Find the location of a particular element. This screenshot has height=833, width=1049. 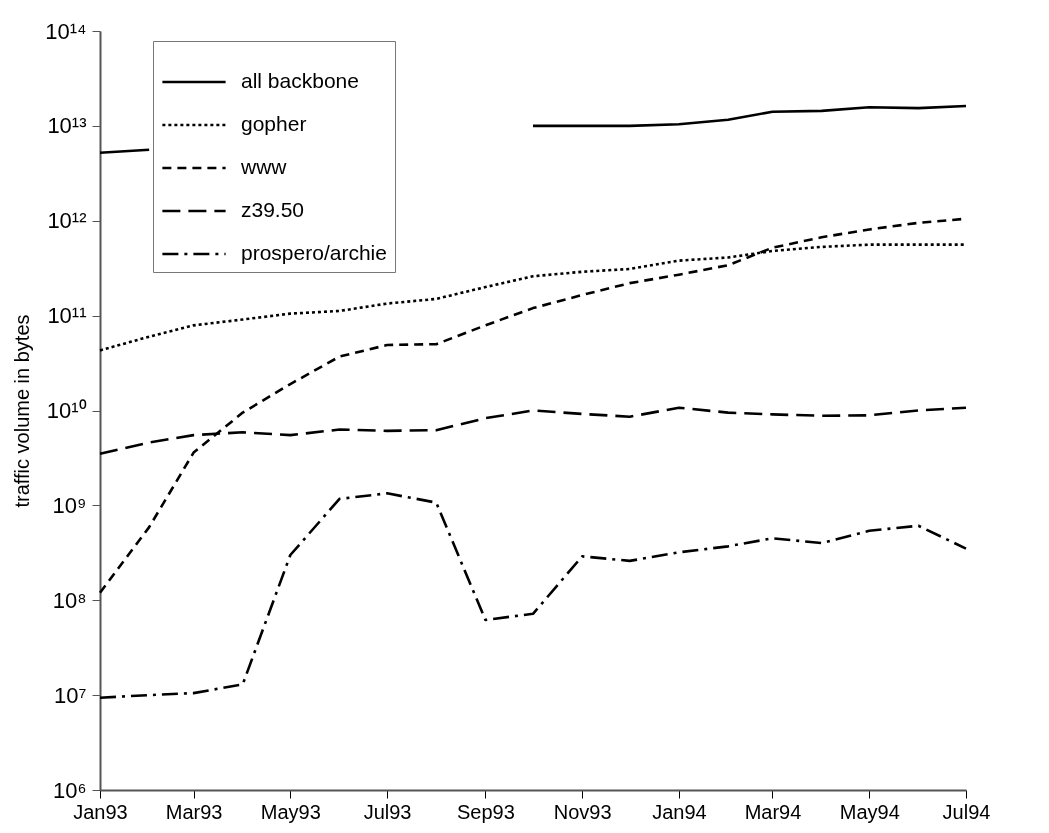

y-tick-label: 10⁶ is located at coordinates (69, 790).